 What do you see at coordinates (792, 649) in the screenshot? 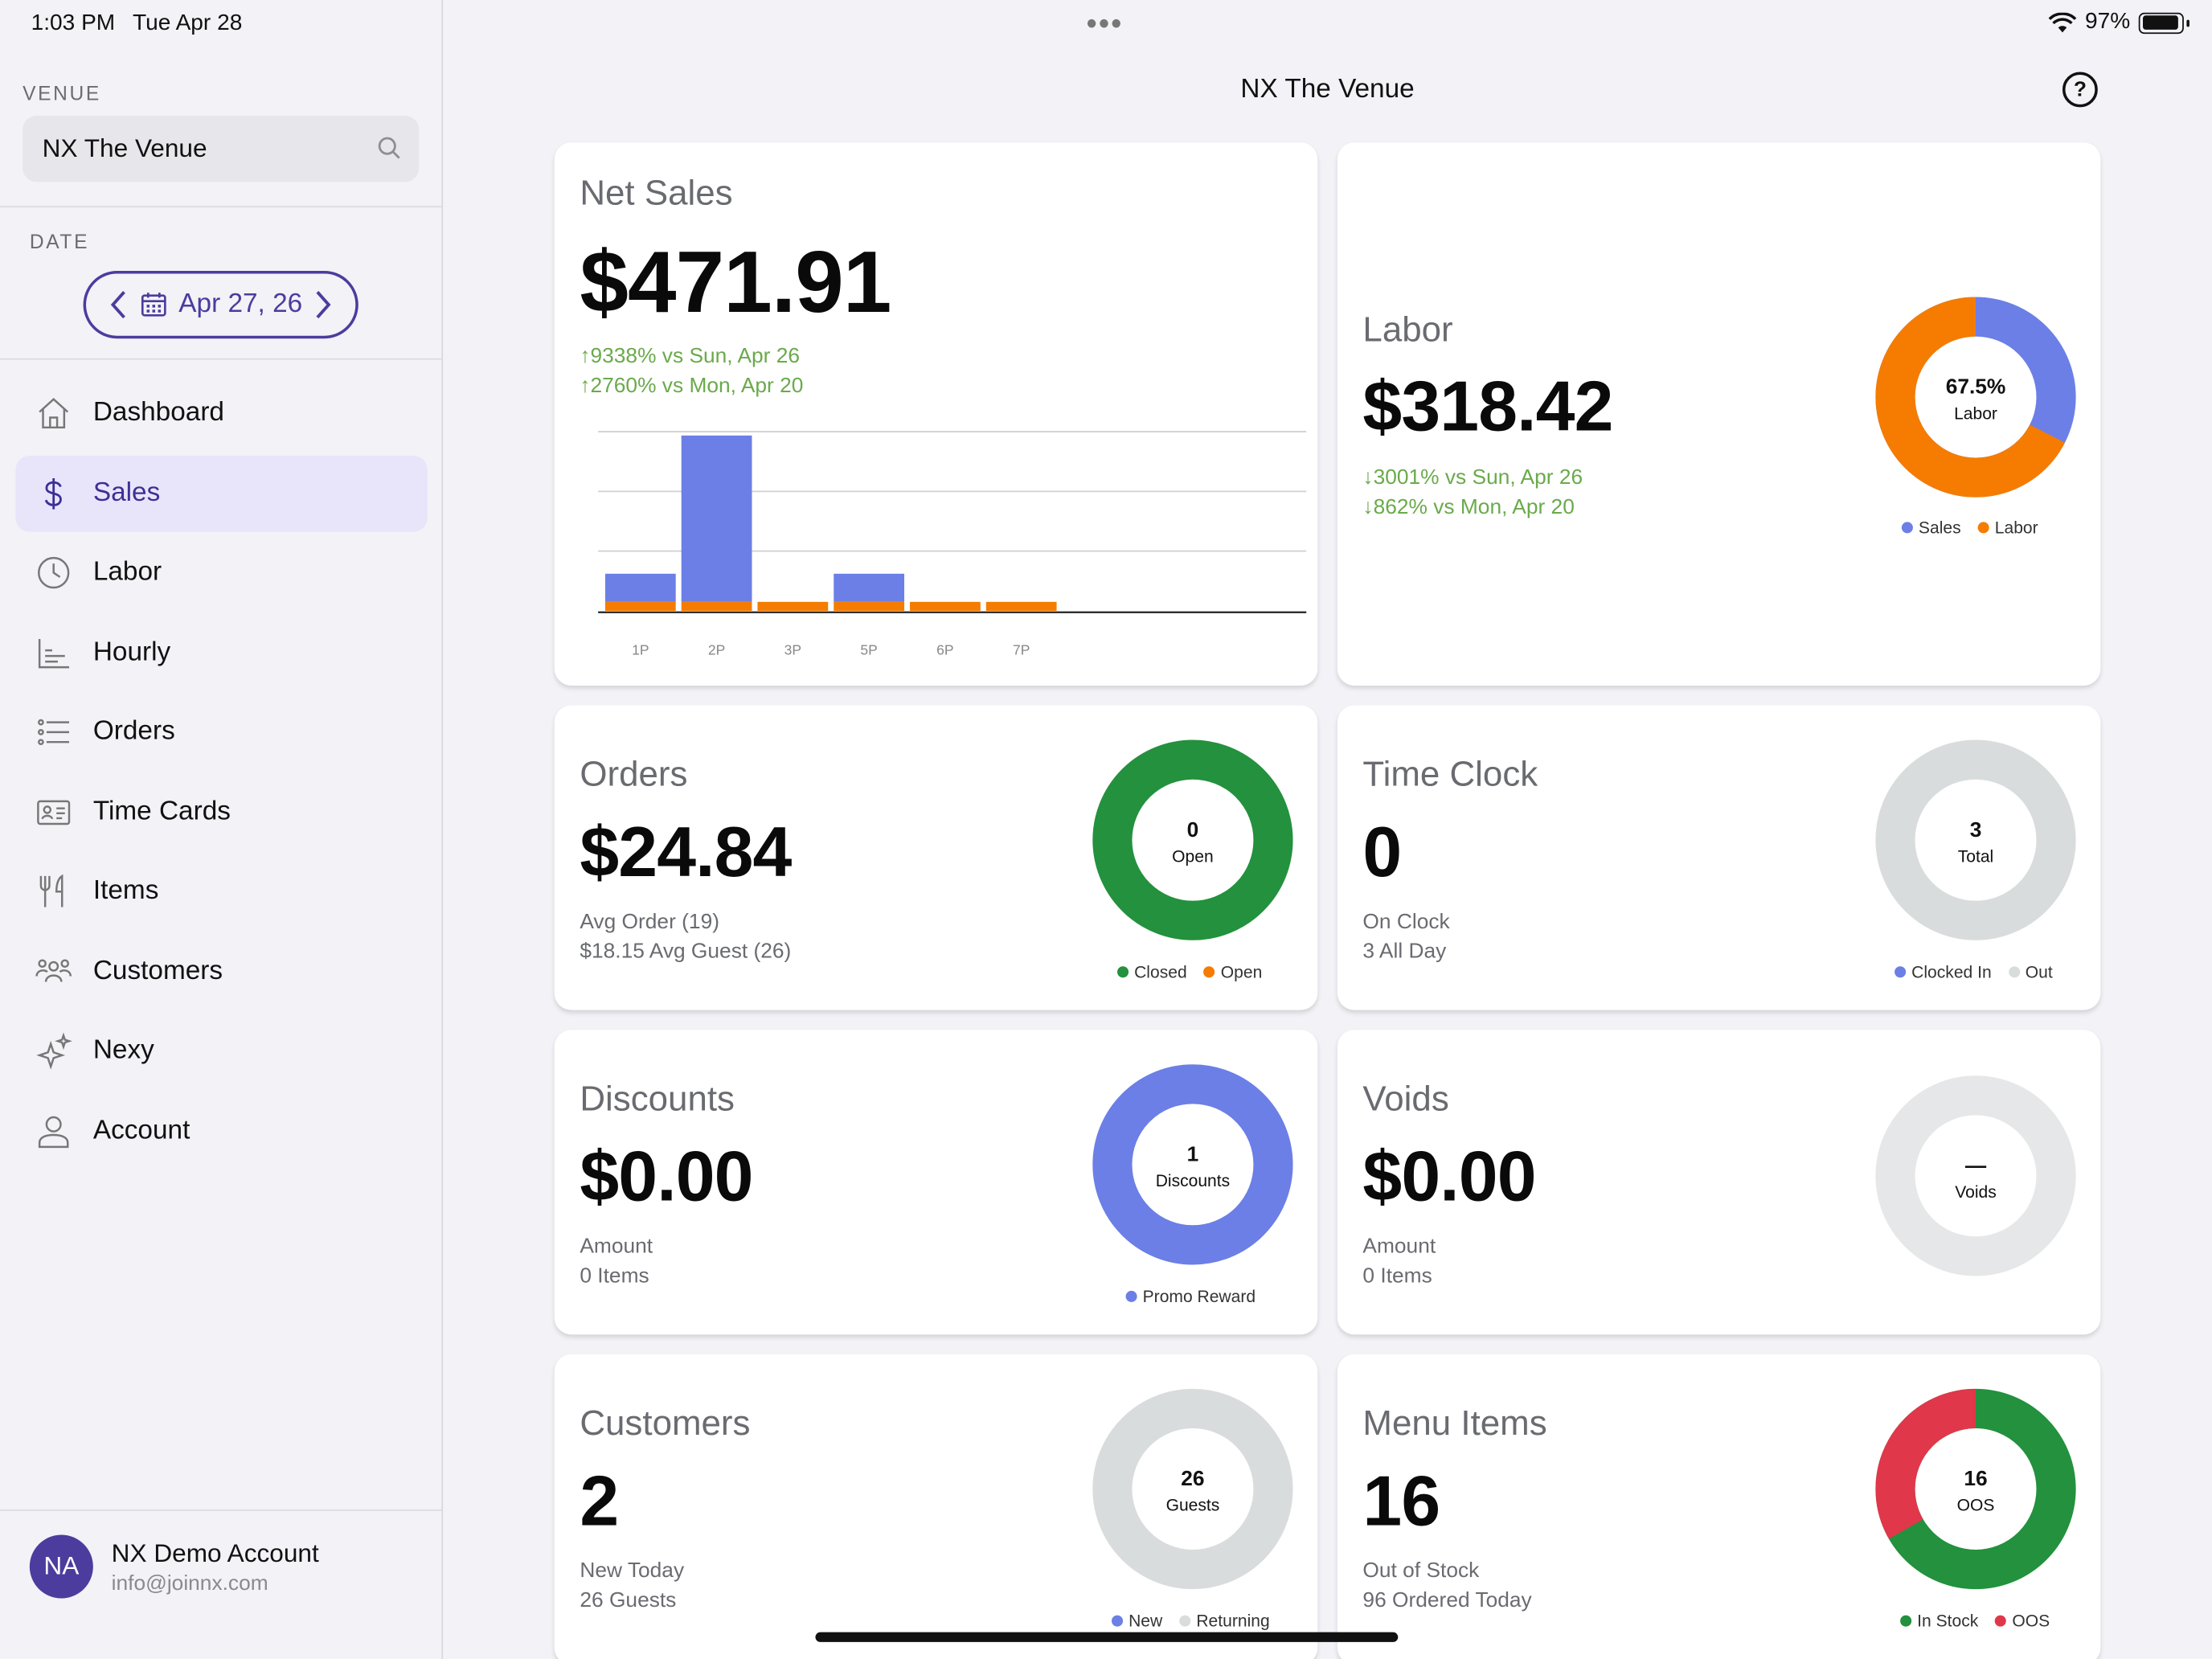
I see `x-tick-label: 3P` at bounding box center [792, 649].